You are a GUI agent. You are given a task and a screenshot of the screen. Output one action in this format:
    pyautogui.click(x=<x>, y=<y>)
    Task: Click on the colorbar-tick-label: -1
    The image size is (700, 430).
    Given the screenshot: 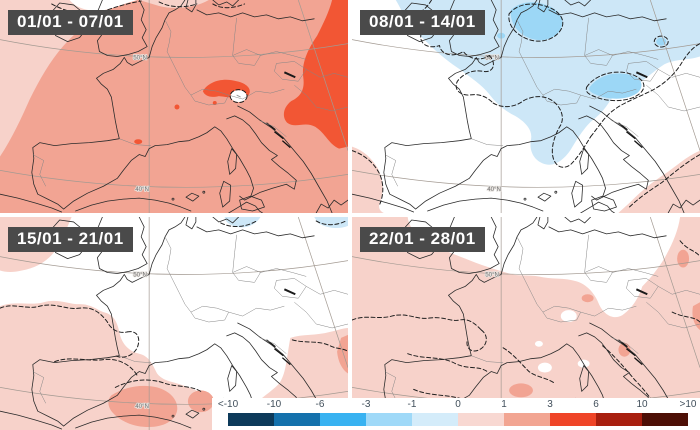 What is the action you would take?
    pyautogui.click(x=412, y=404)
    